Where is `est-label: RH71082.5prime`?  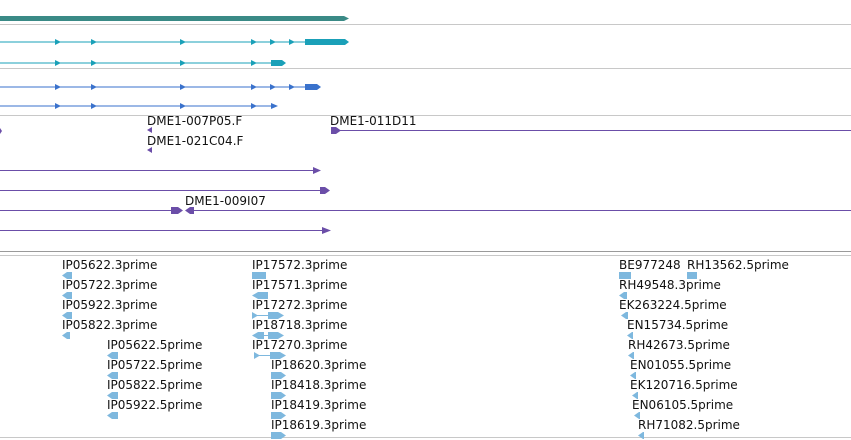
est-label: RH71082.5prime is located at coordinates (689, 425).